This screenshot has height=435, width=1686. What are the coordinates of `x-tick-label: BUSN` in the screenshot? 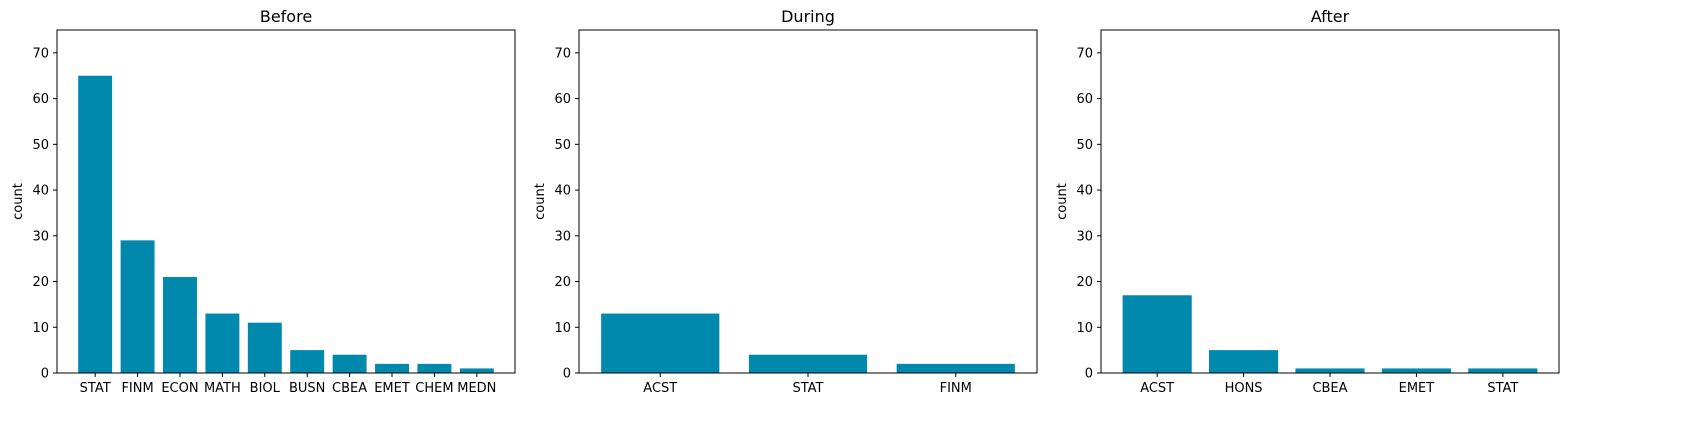 It's located at (307, 388).